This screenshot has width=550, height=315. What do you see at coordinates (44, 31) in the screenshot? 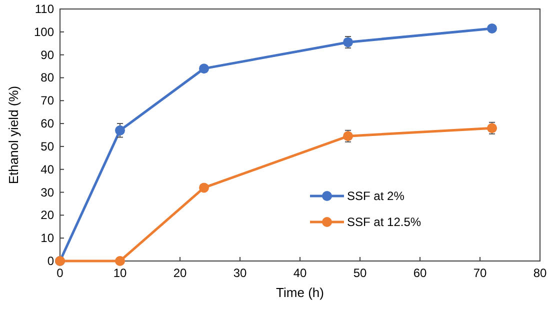
I see `y-tick-label: 100` at bounding box center [44, 31].